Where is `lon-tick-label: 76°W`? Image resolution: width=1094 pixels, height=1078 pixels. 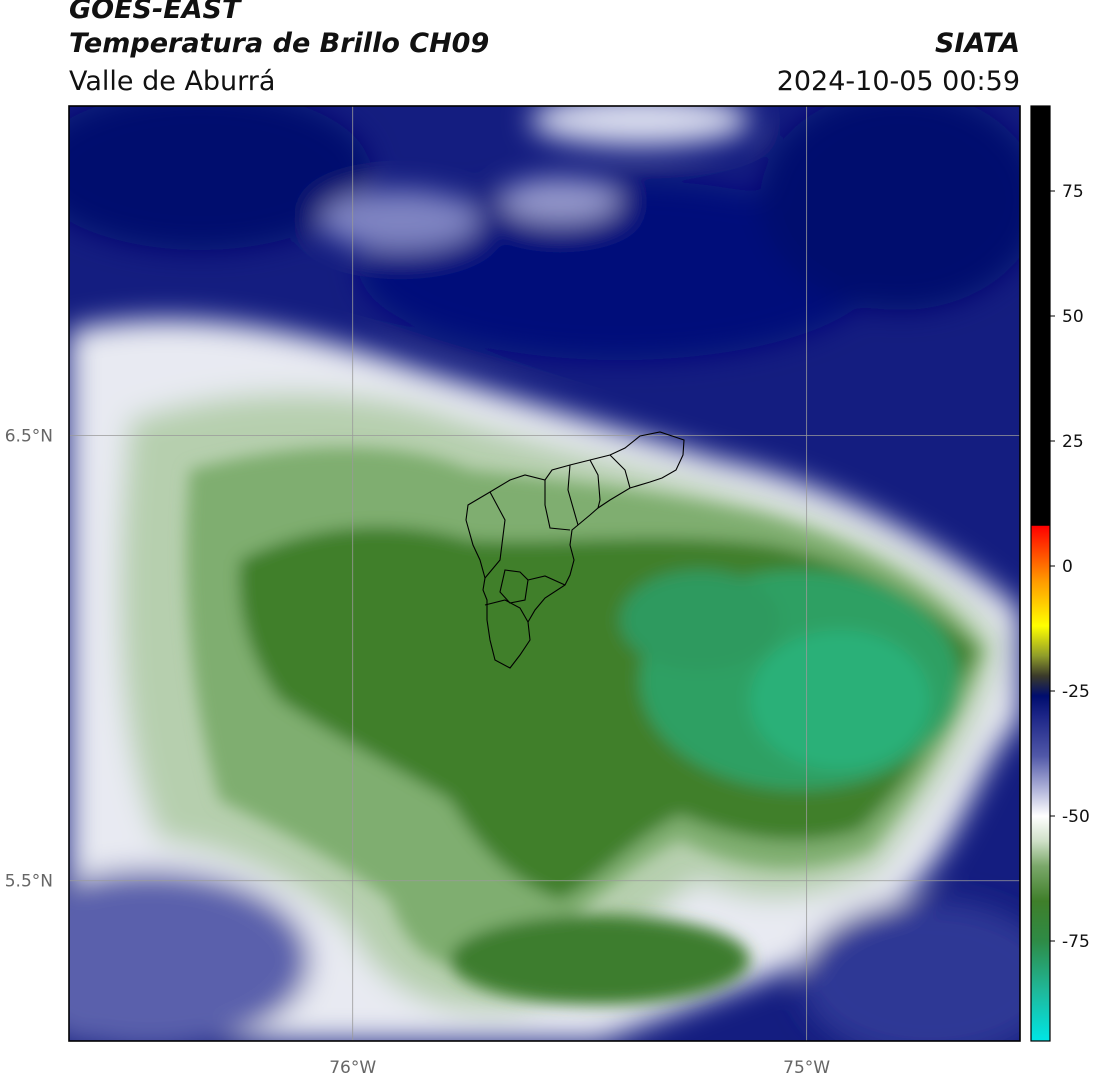
lon-tick-label: 76°W is located at coordinates (352, 1068).